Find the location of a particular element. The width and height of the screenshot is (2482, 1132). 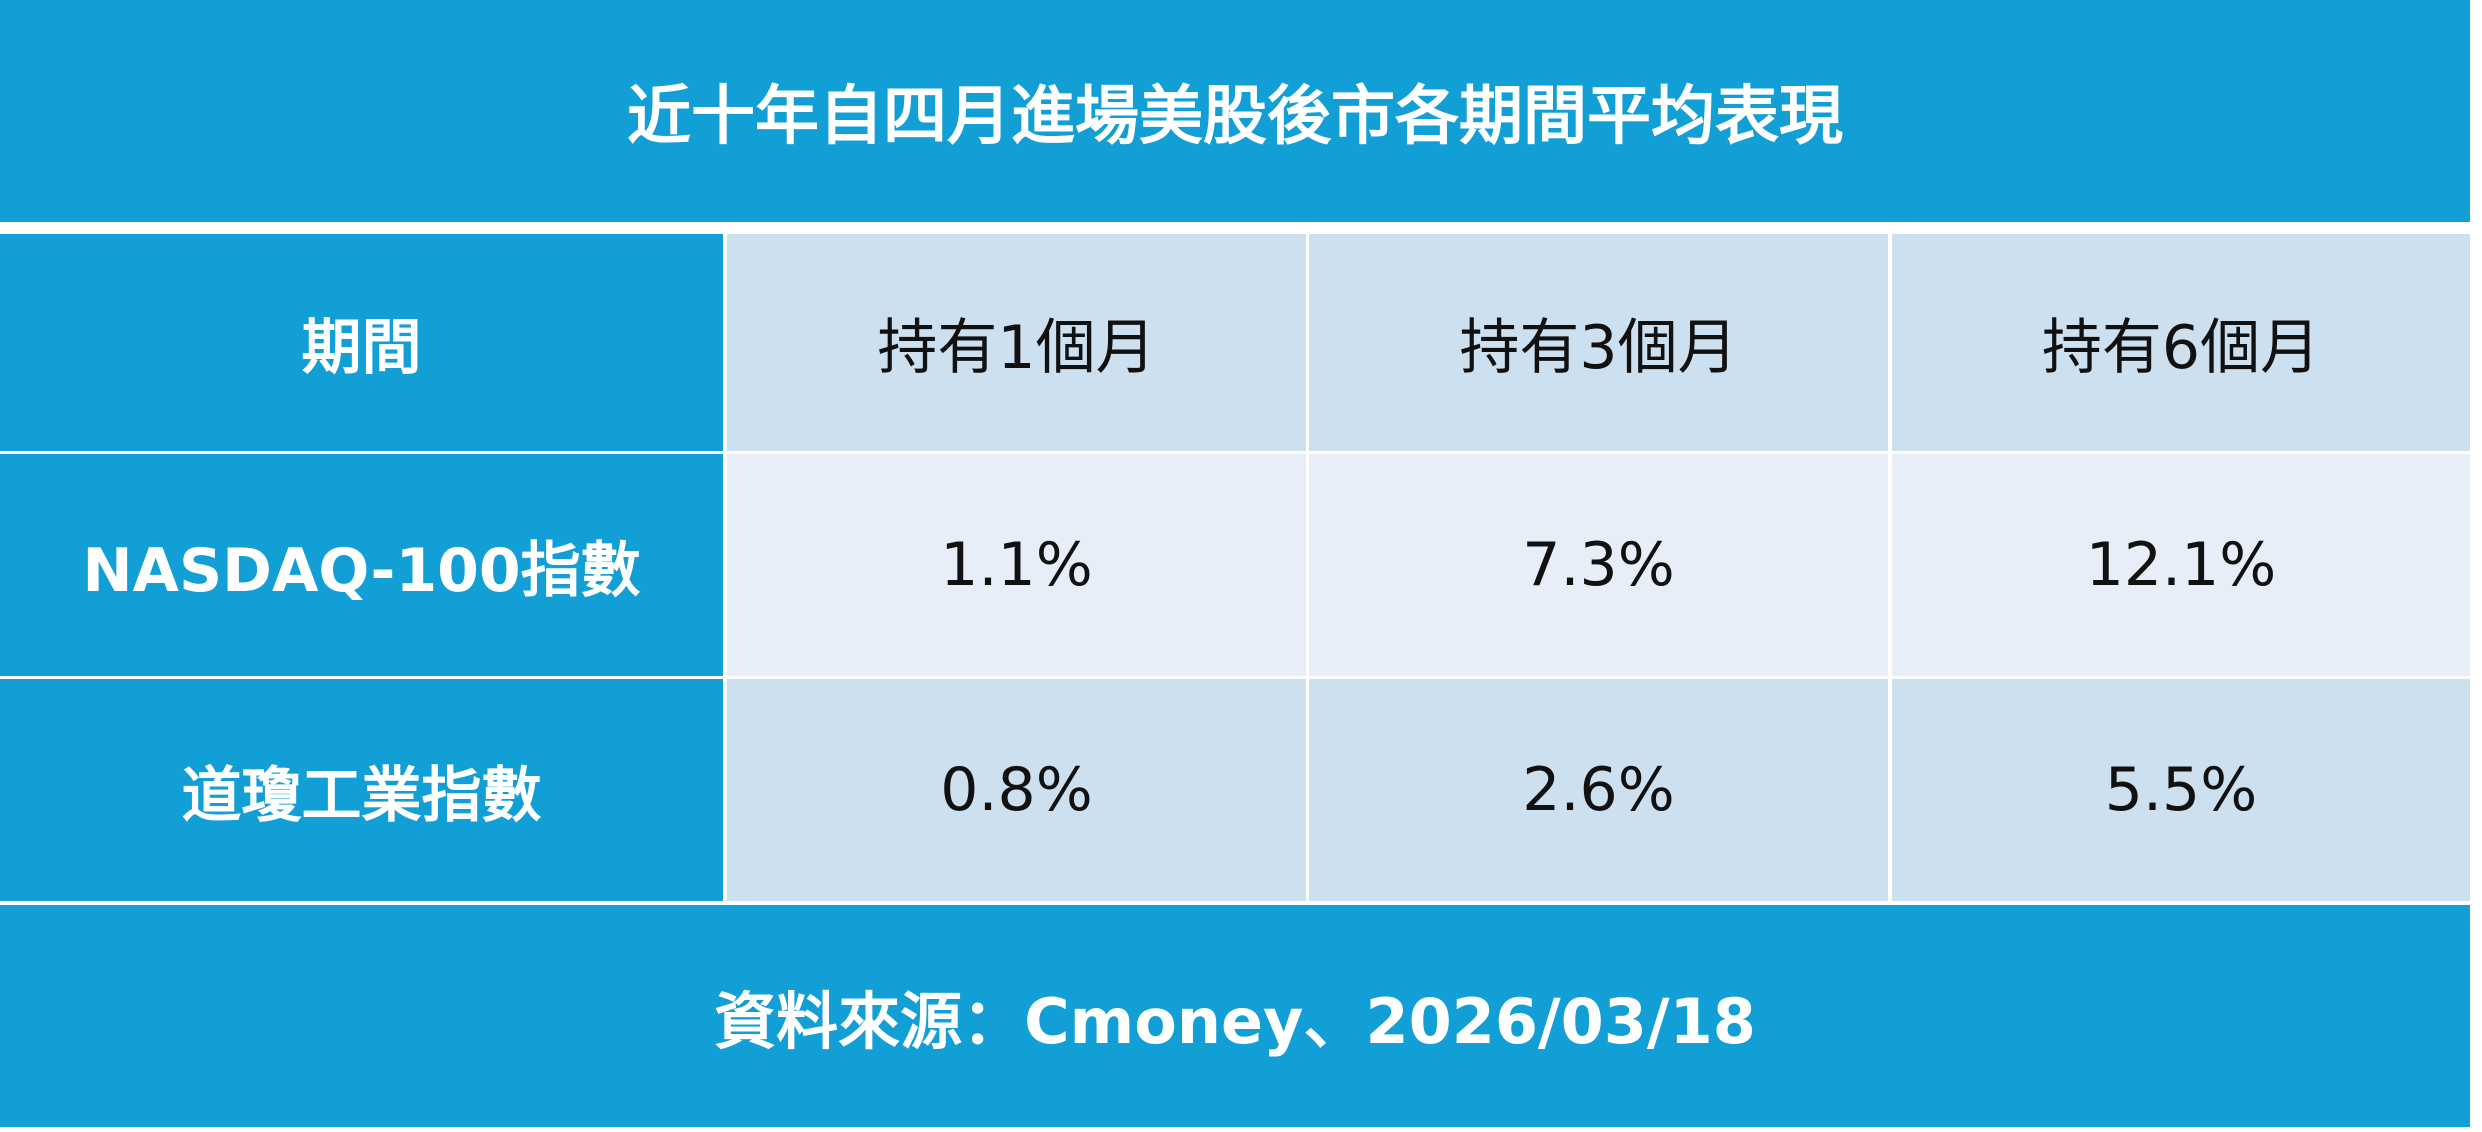

header-cell: 持有6個月 is located at coordinates (2181, 342).